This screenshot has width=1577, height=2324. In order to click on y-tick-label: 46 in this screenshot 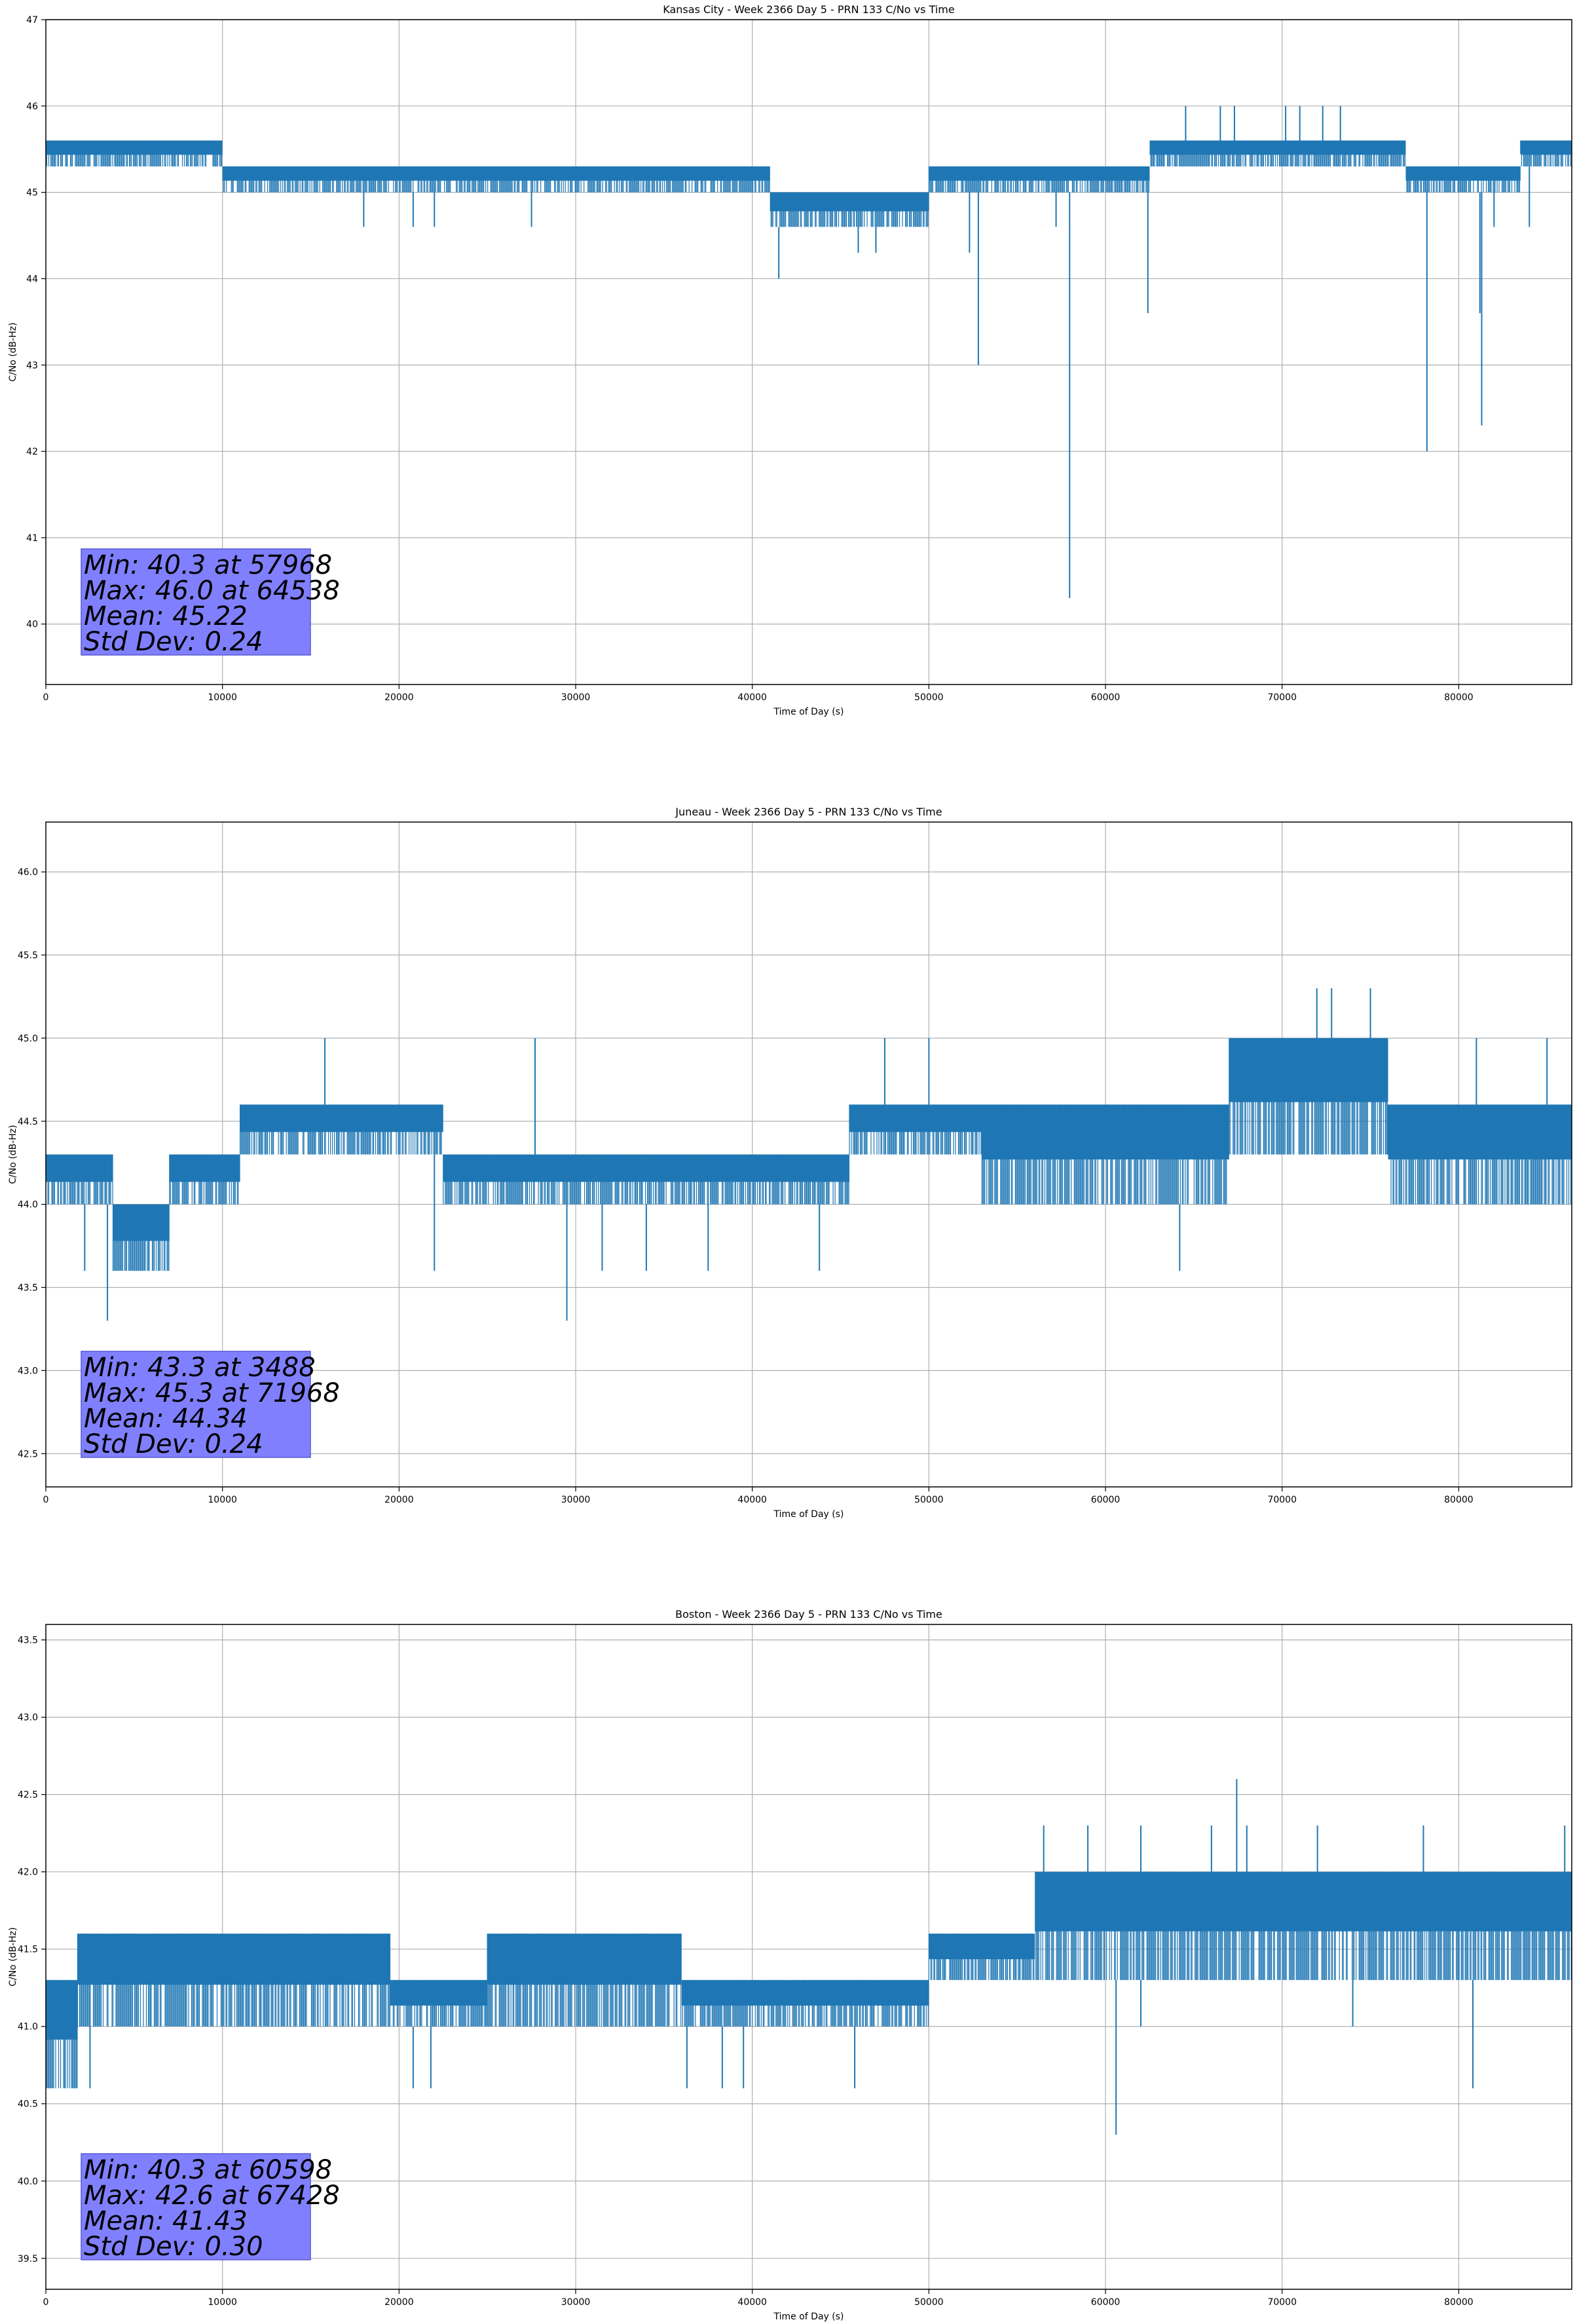, I will do `click(32, 107)`.